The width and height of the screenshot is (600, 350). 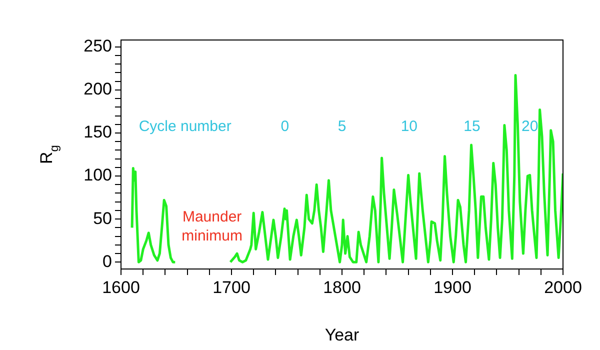 I want to click on x-axis-title: Year, so click(x=342, y=334).